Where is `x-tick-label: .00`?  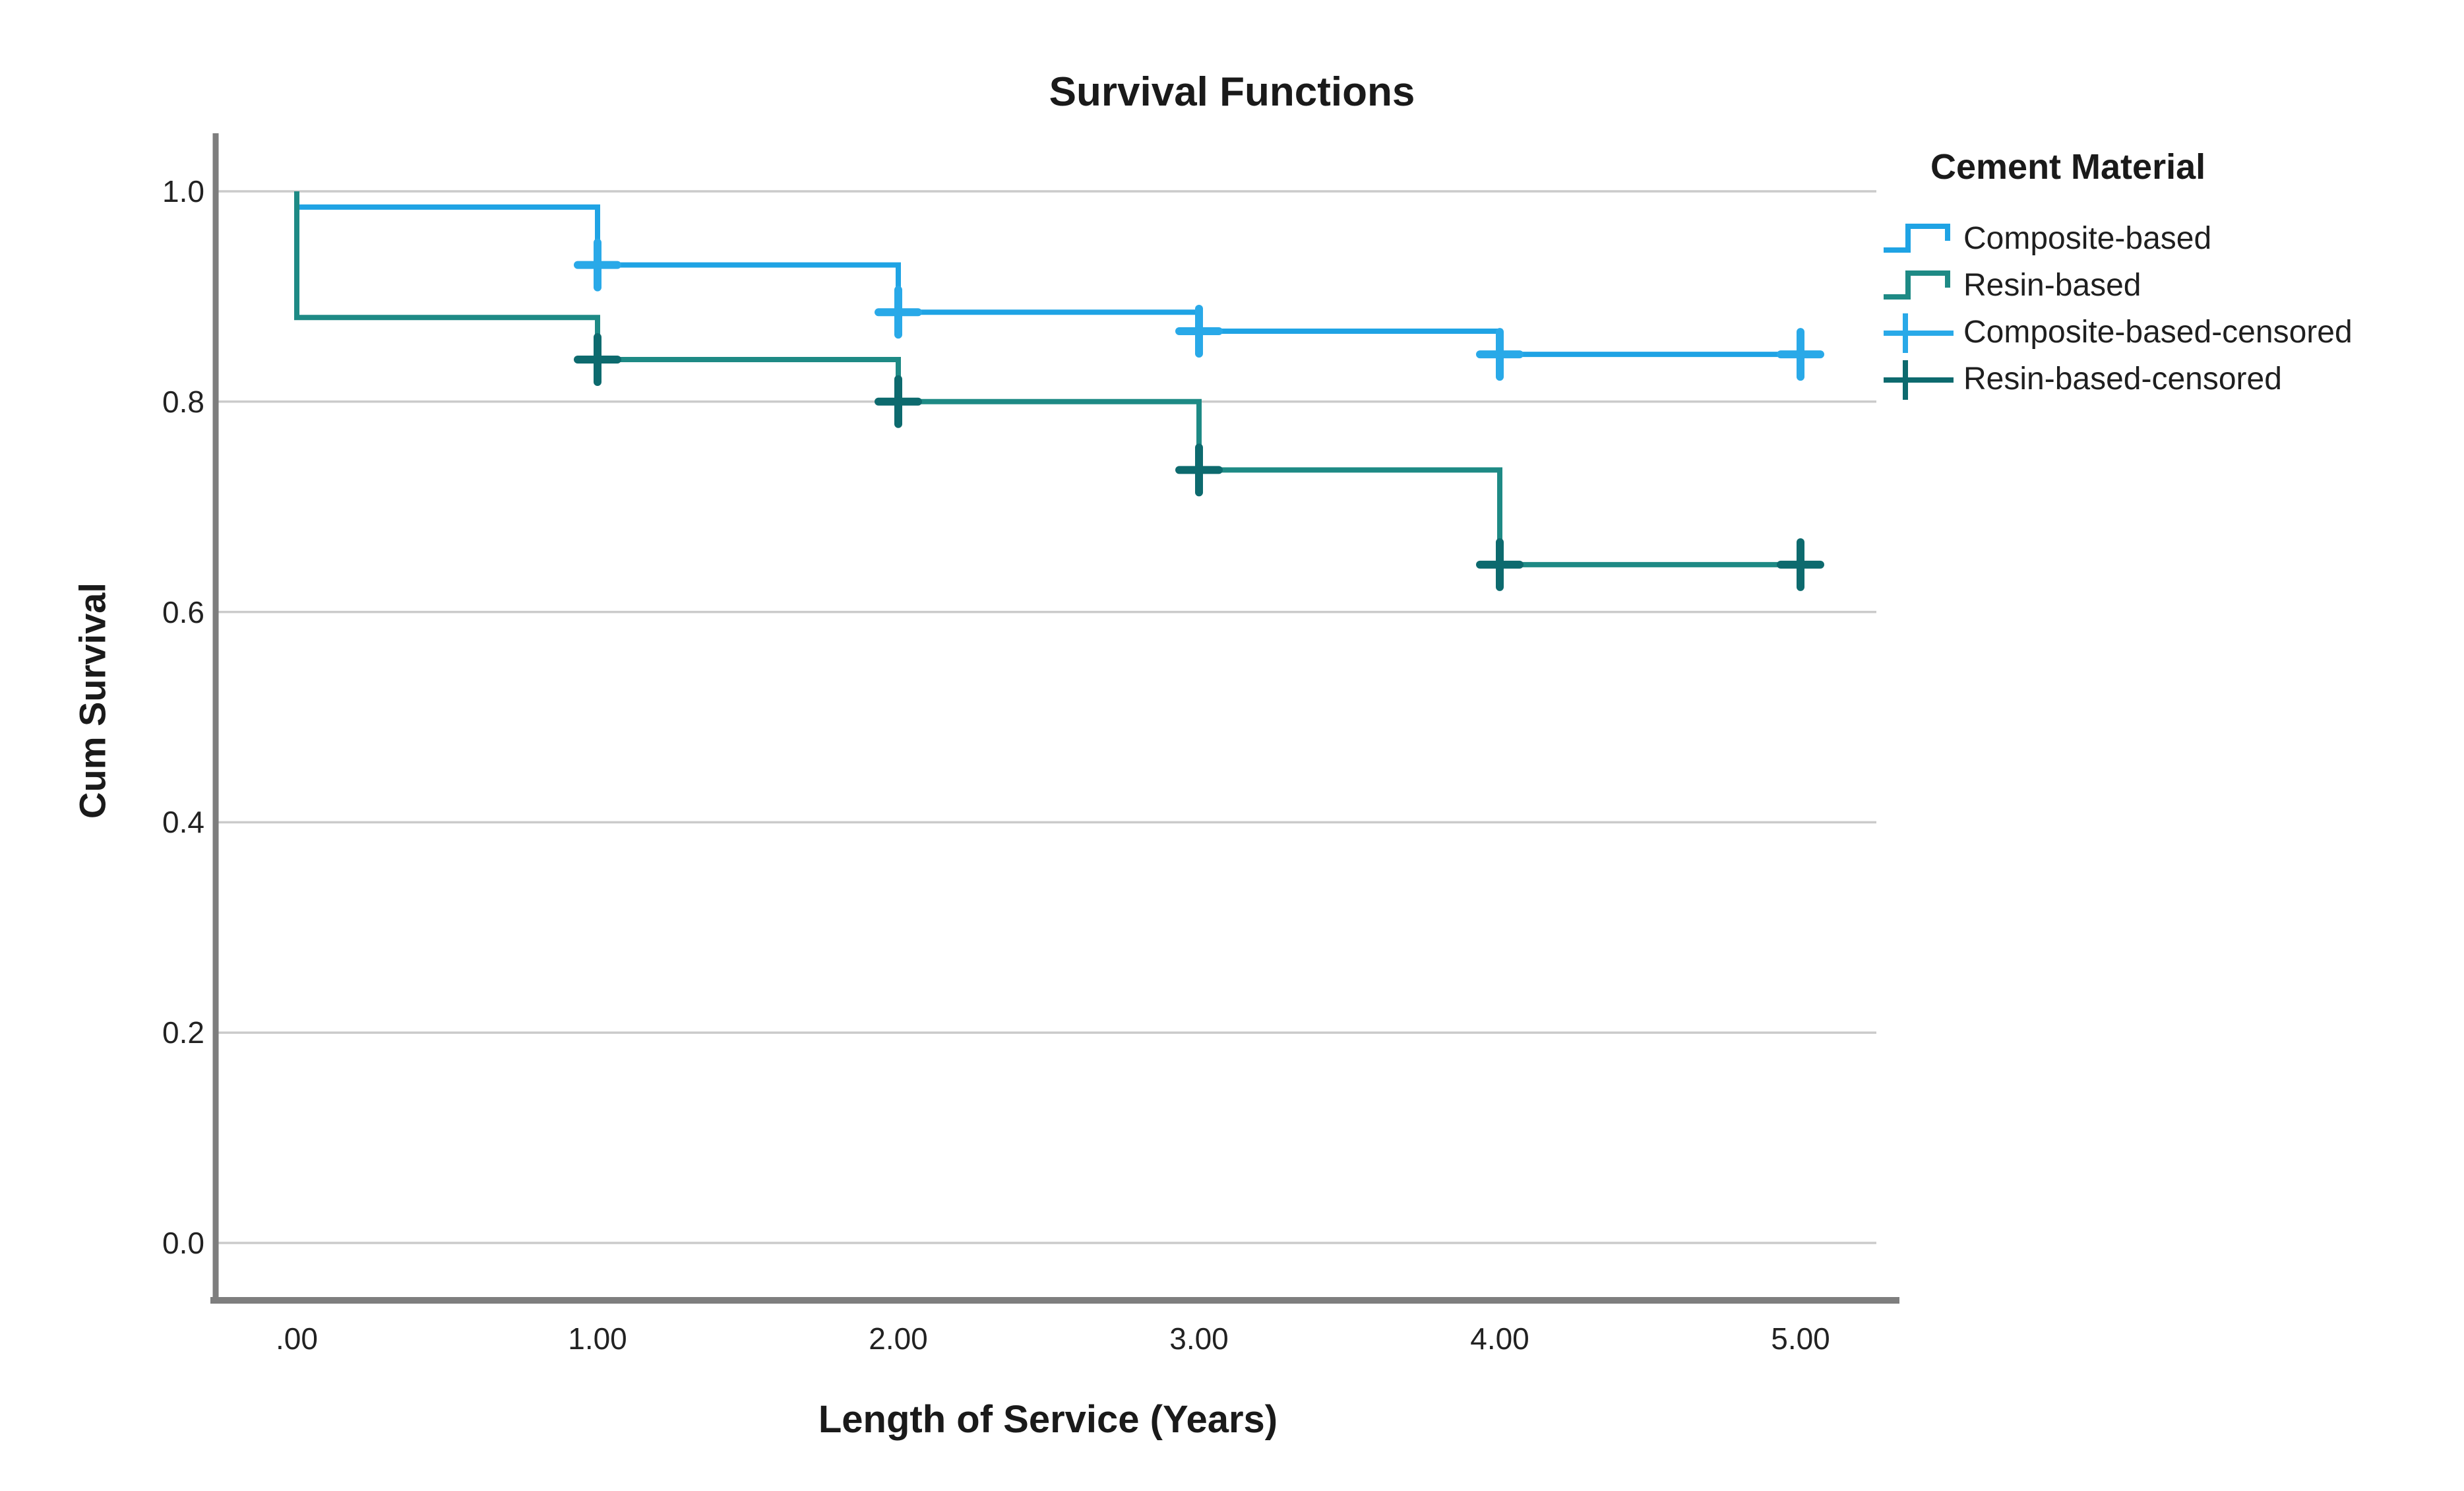 x-tick-label: .00 is located at coordinates (297, 1338).